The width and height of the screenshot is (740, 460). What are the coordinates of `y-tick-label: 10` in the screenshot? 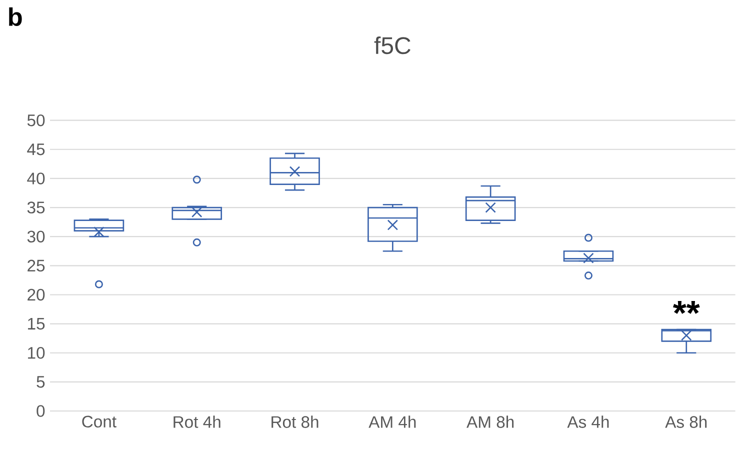 It's located at (36, 352).